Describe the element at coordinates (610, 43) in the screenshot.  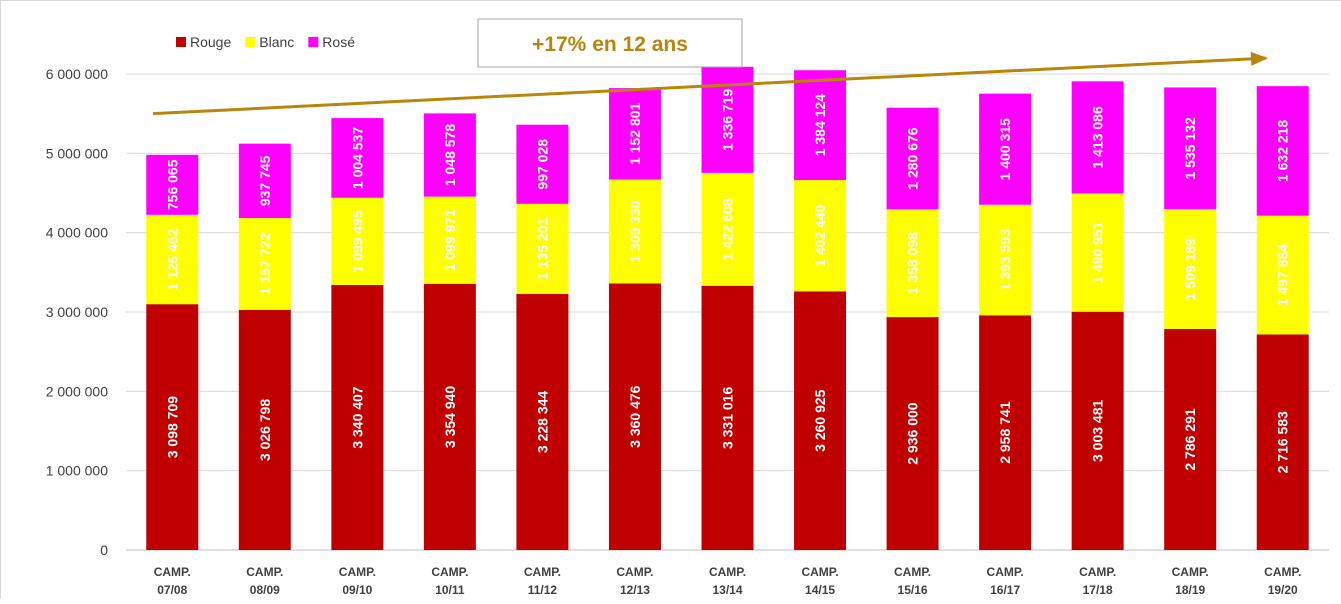
I see `annotation-box` at that location.